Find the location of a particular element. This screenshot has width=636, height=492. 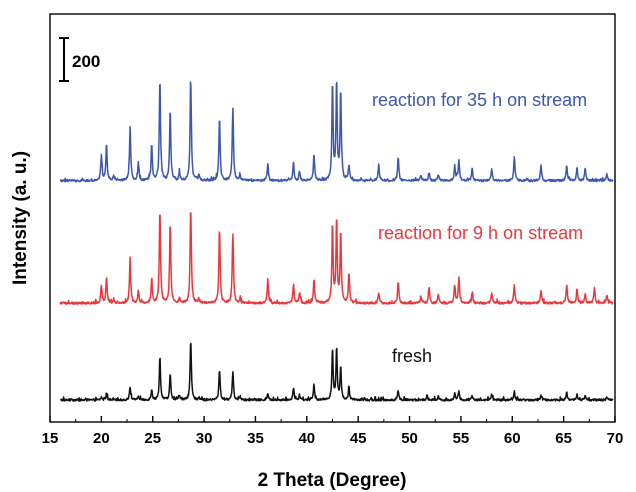

x-tick-label-35: 35 is located at coordinates (255, 438).